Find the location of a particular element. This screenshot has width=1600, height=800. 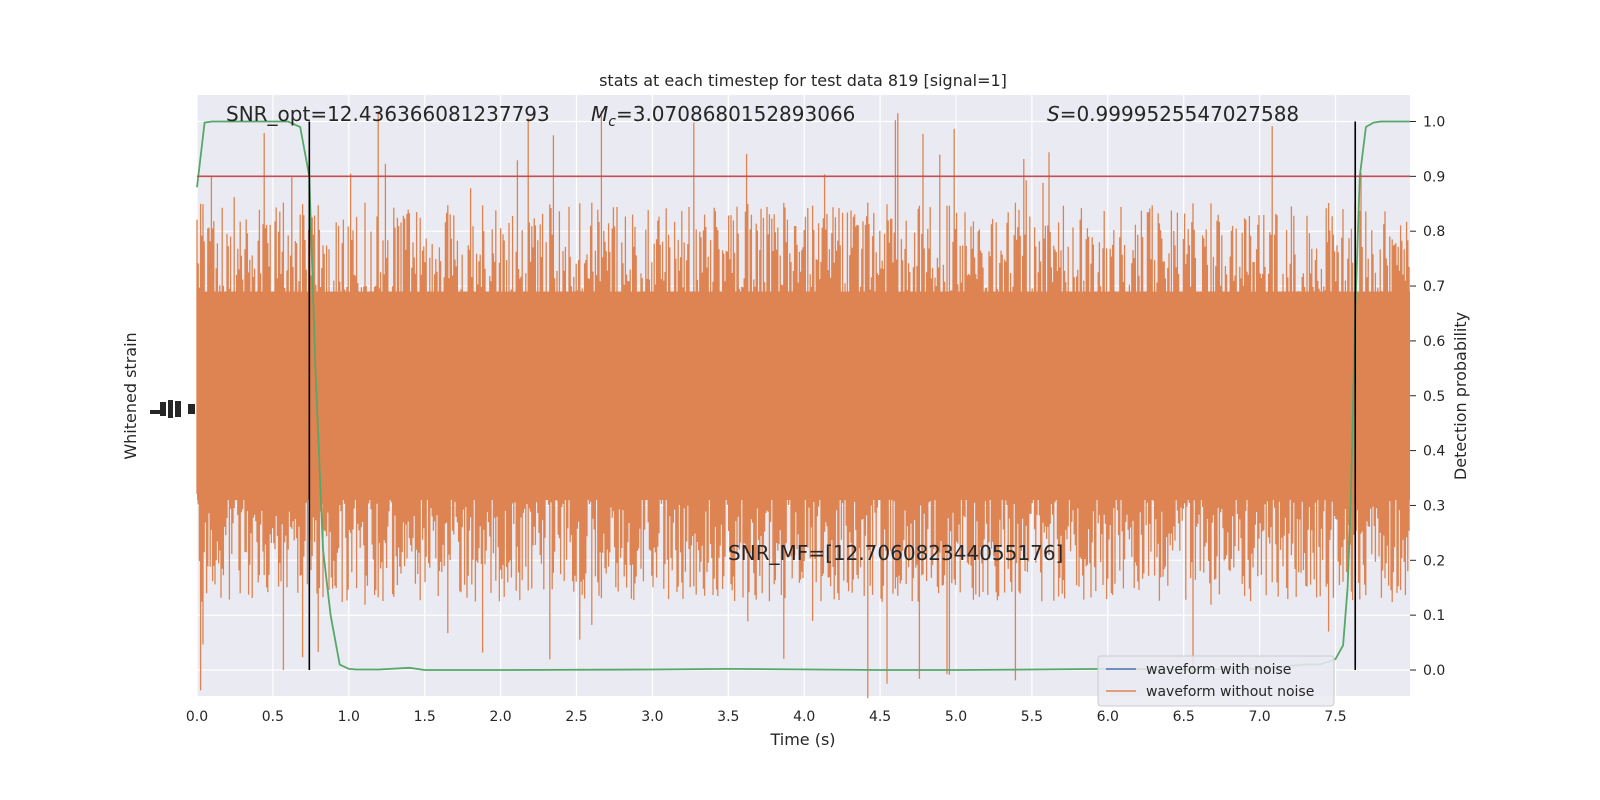

left-axis-tick-clutter is located at coordinates (172, 409).